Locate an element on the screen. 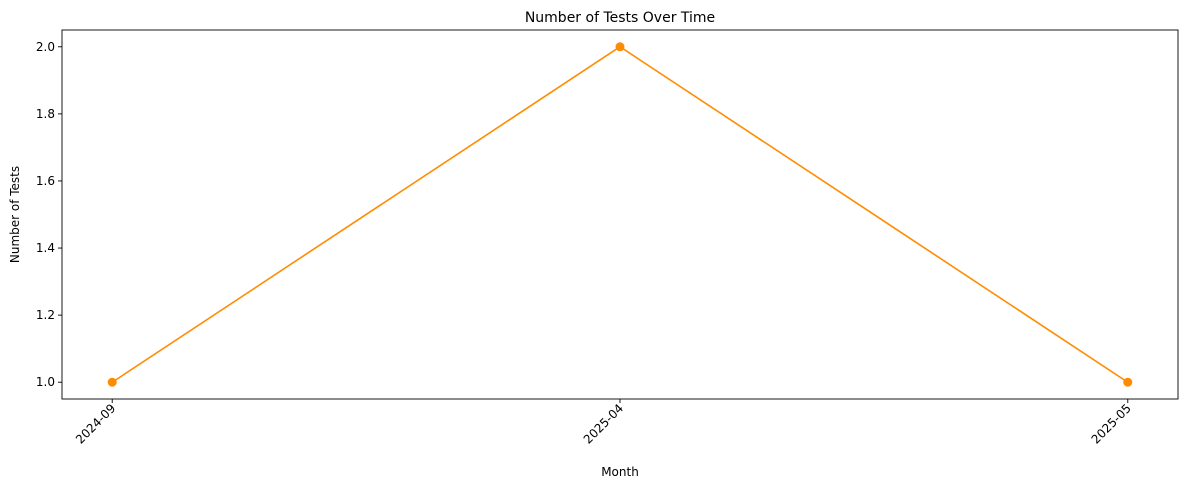  y-tick-label: 1.6 is located at coordinates (45, 181).